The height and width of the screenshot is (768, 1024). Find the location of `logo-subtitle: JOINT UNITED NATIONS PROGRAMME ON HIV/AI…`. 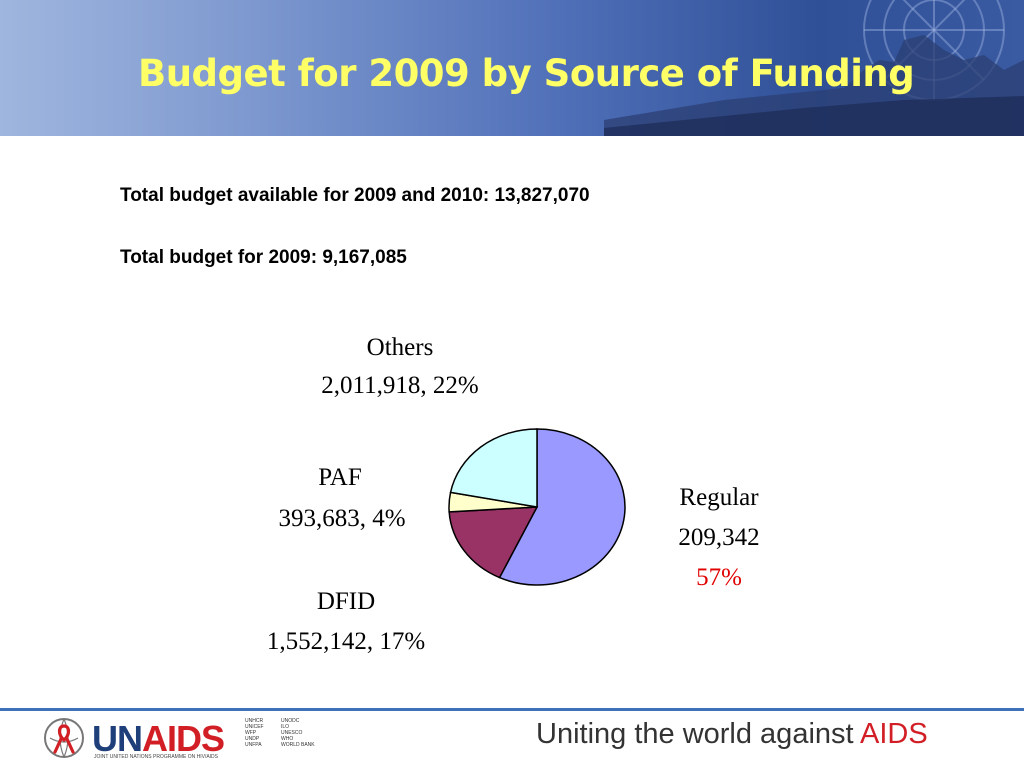

logo-subtitle: JOINT UNITED NATIONS PROGRAMME ON HIV/AI… is located at coordinates (156, 757).